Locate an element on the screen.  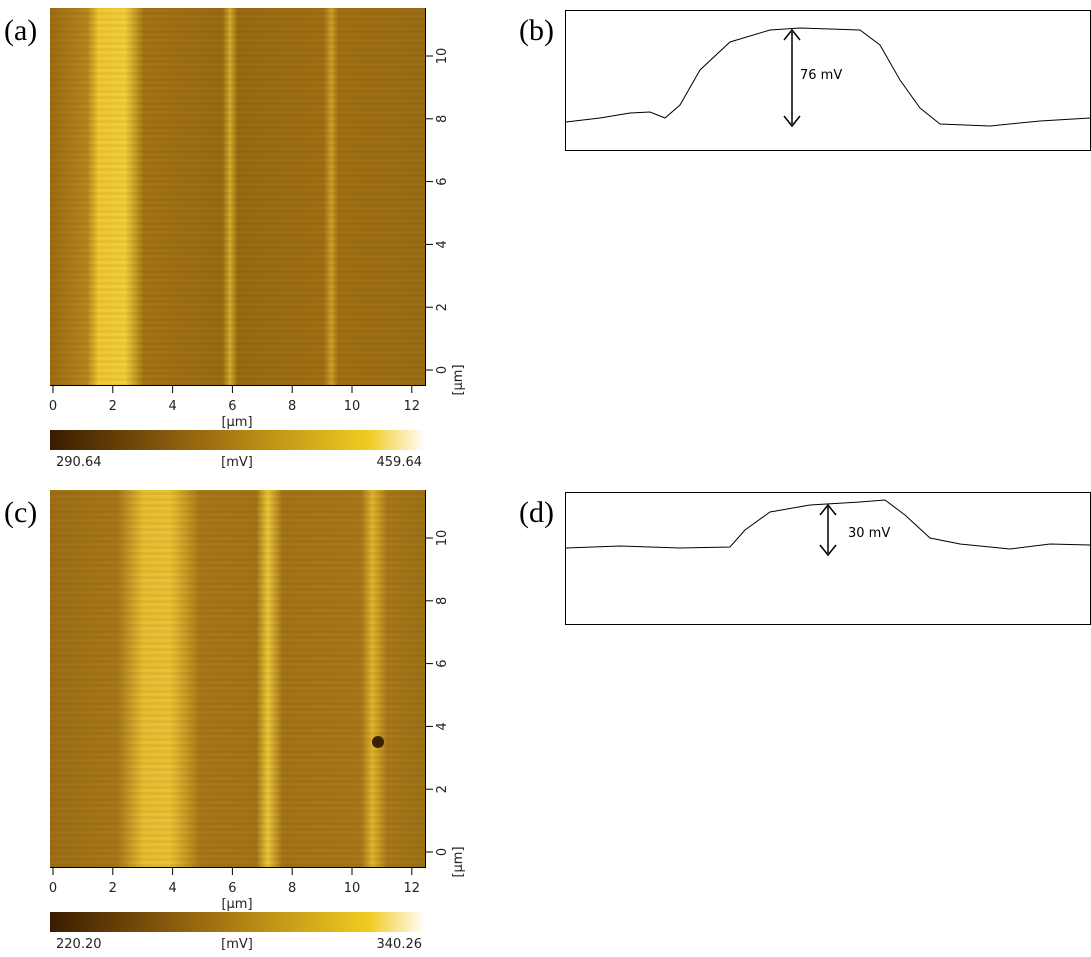
profile-frame is located at coordinates (828, 80).